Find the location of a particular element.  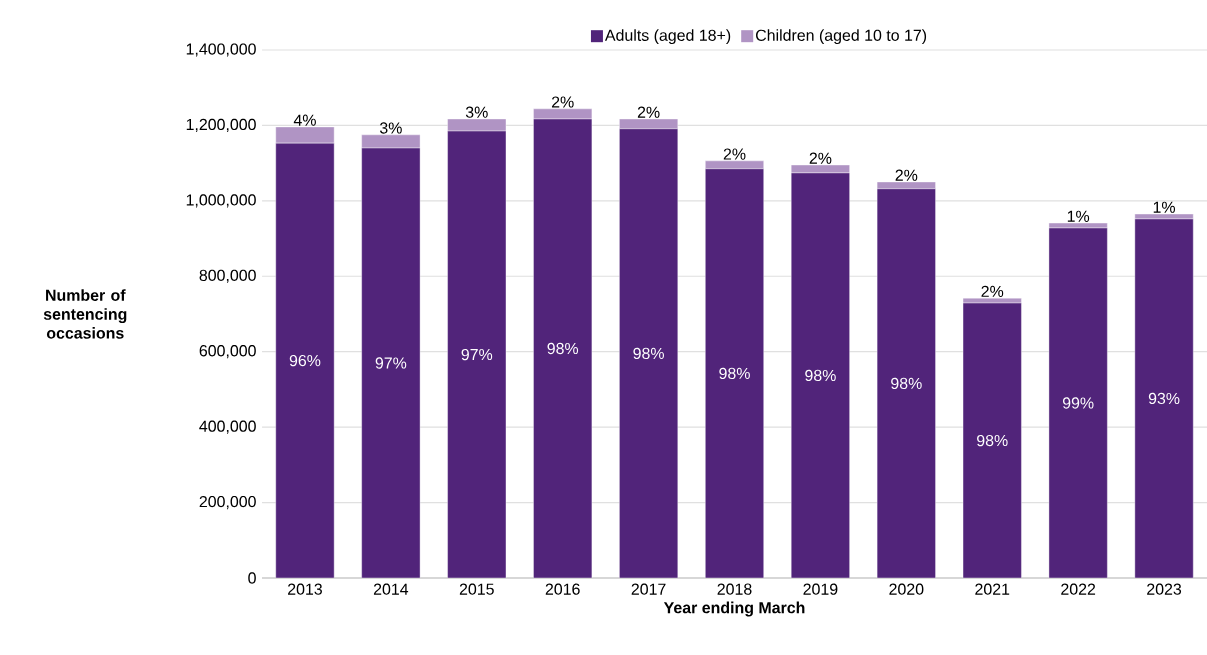

x-tick-label: 2013 is located at coordinates (305, 589).